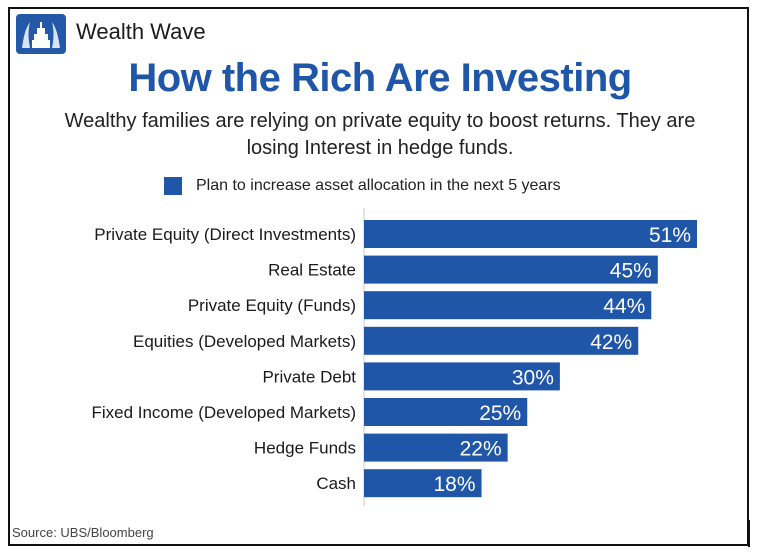 This screenshot has height=553, width=760. What do you see at coordinates (500, 413) in the screenshot?
I see `bar-value-label: 25%` at bounding box center [500, 413].